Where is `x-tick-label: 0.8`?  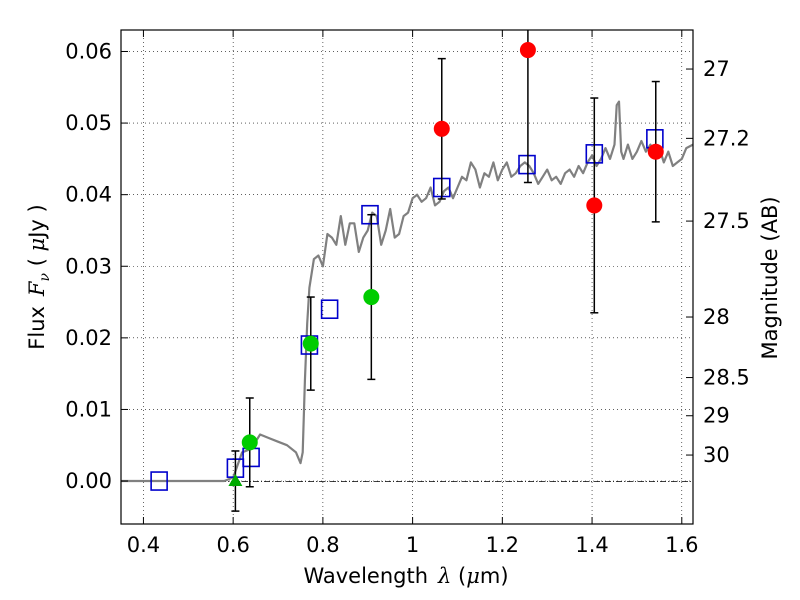
x-tick-label: 0.8 is located at coordinates (322, 545).